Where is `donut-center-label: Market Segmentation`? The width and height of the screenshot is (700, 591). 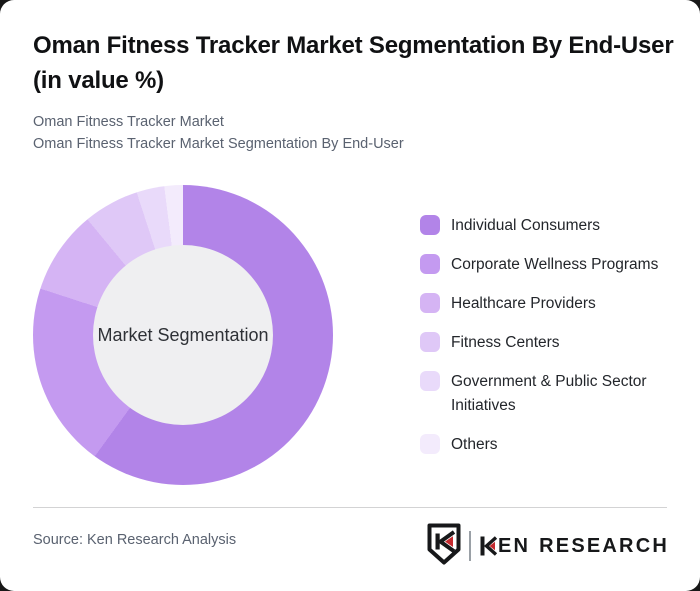 donut-center-label: Market Segmentation is located at coordinates (183, 334).